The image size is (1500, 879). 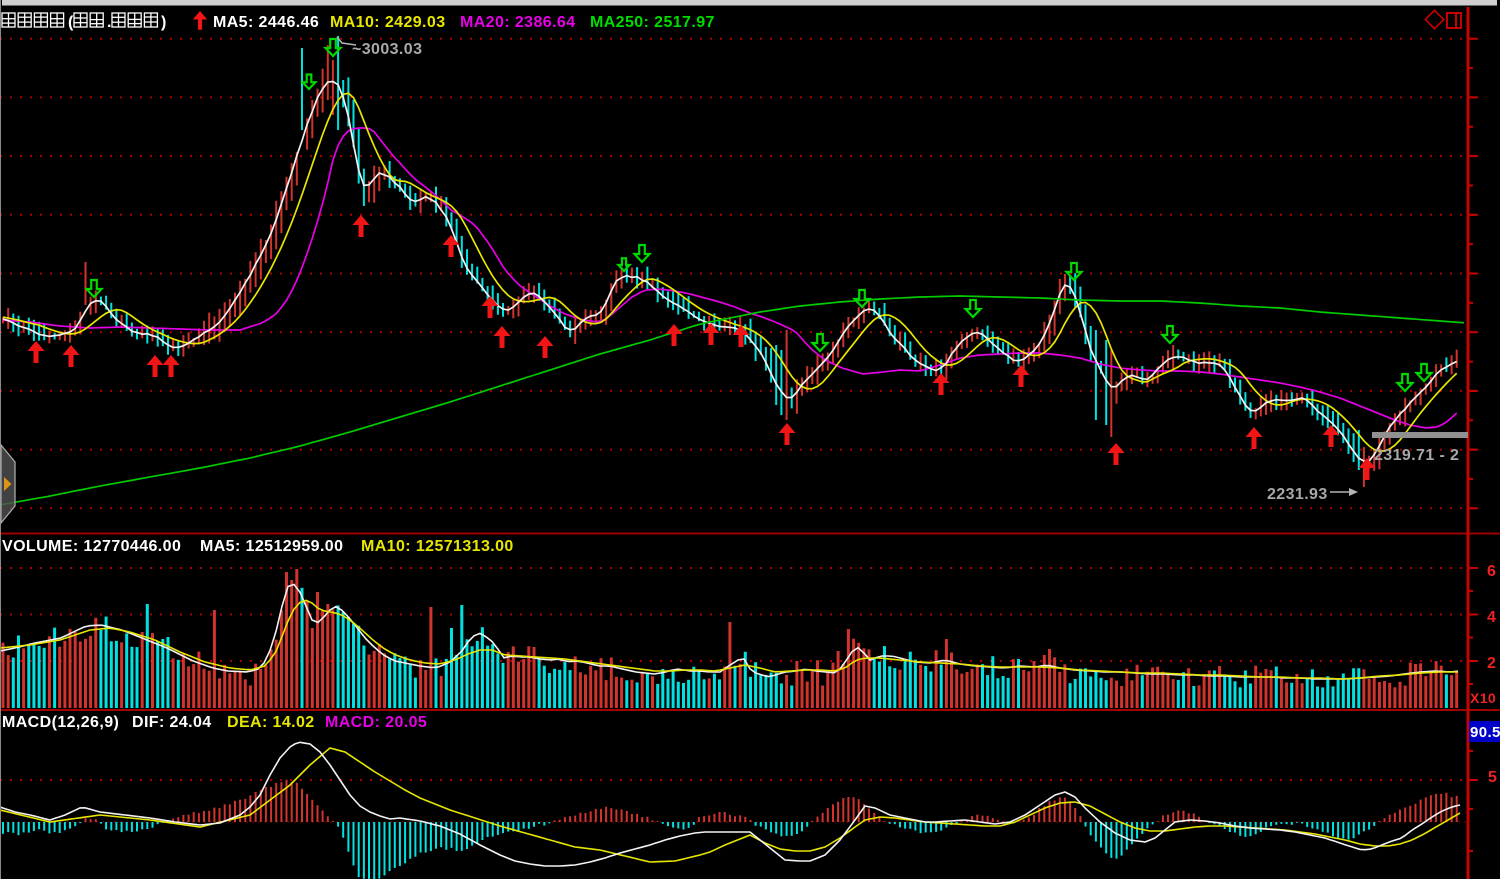 What do you see at coordinates (1483, 698) in the screenshot?
I see `svg-text: X10` at bounding box center [1483, 698].